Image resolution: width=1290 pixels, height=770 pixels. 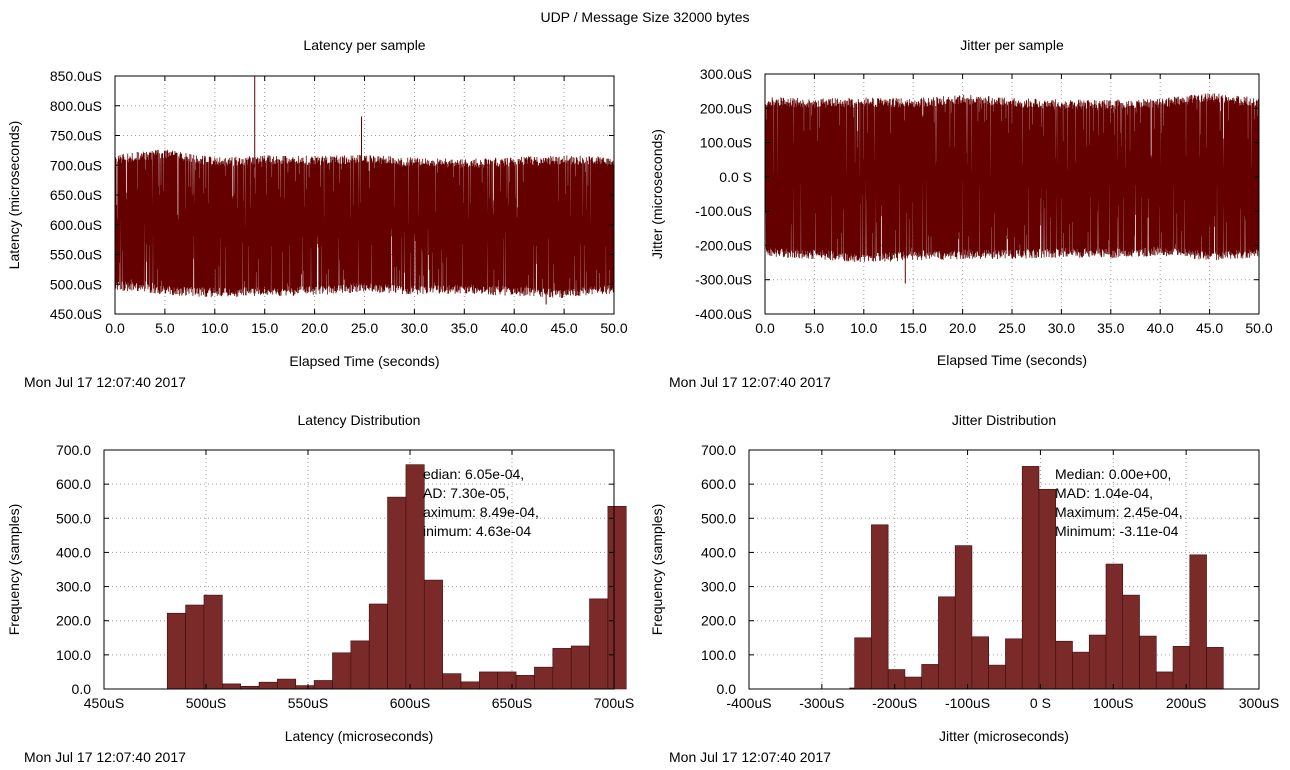 I want to click on y-tick-label: 300.0uS, so click(x=726, y=74).